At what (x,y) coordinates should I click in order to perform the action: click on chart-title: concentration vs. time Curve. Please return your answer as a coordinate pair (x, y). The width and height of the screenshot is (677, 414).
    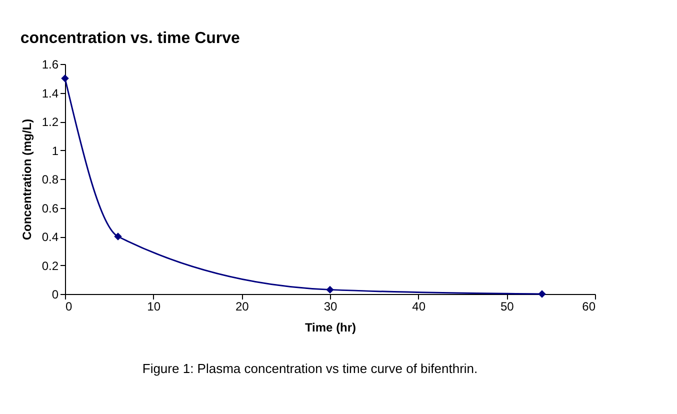
    Looking at the image, I should click on (130, 38).